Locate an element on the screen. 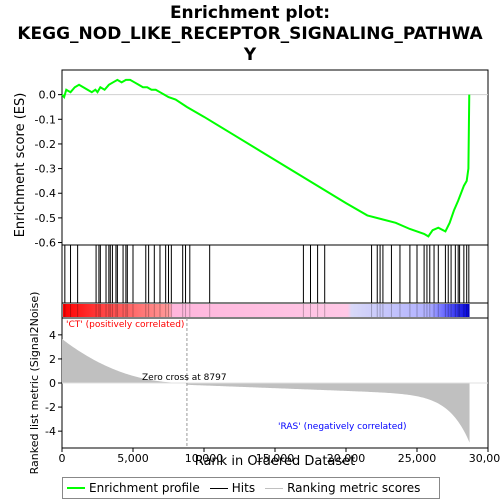 Image resolution: width=500 pixels, height=500 pixels. legend-hits-label: Hits is located at coordinates (243, 488).